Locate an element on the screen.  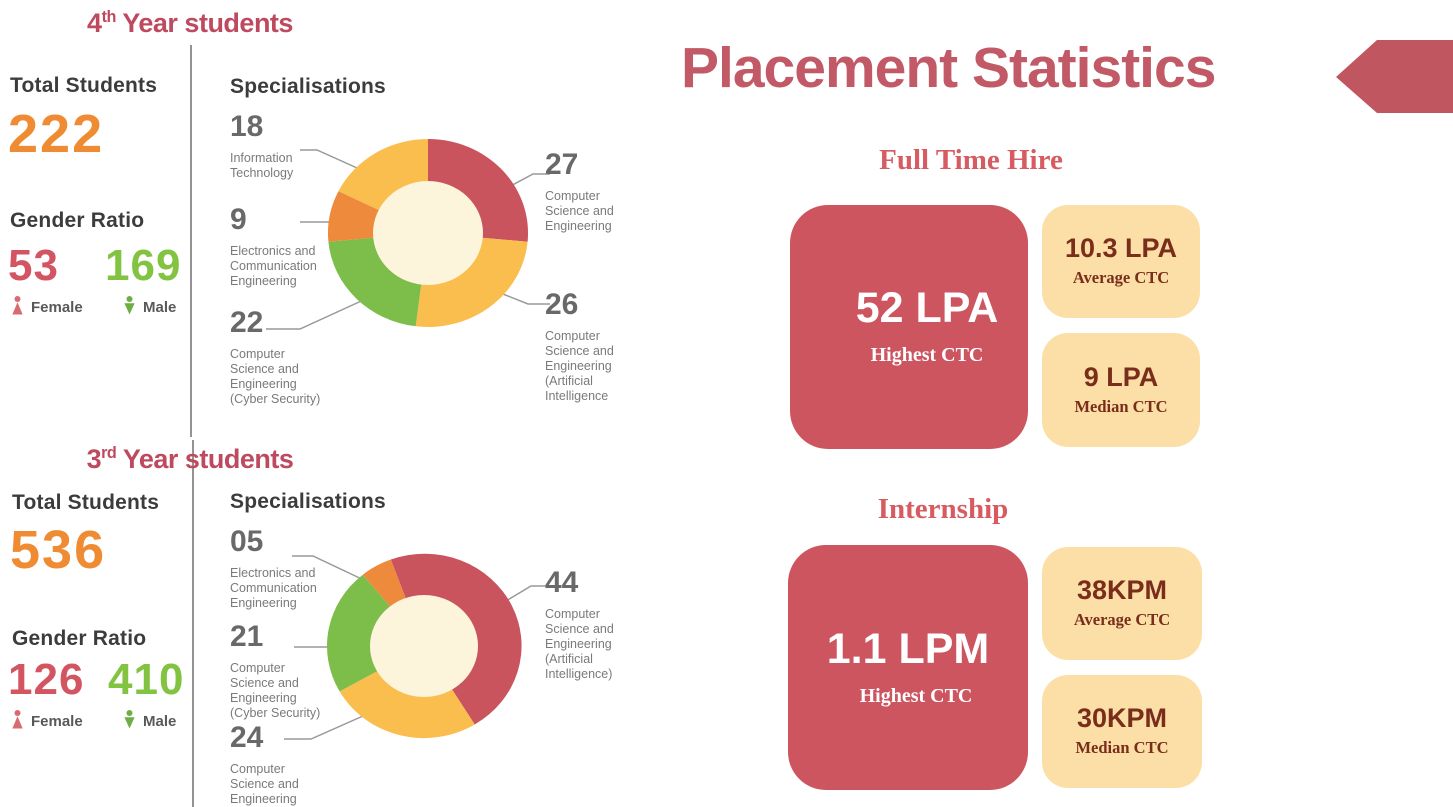
internship-median-card: 30KPM Median CTC is located at coordinates (1122, 731).